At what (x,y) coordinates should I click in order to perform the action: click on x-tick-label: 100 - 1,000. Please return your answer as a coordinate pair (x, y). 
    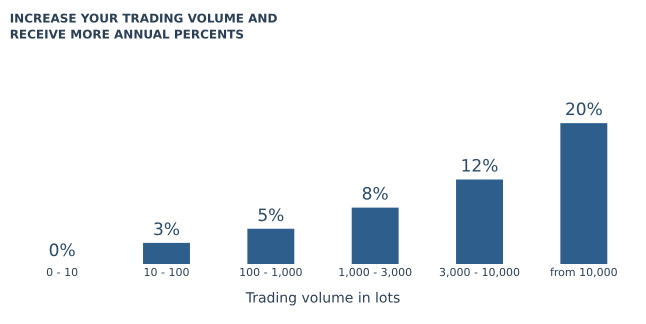
    Looking at the image, I should click on (271, 272).